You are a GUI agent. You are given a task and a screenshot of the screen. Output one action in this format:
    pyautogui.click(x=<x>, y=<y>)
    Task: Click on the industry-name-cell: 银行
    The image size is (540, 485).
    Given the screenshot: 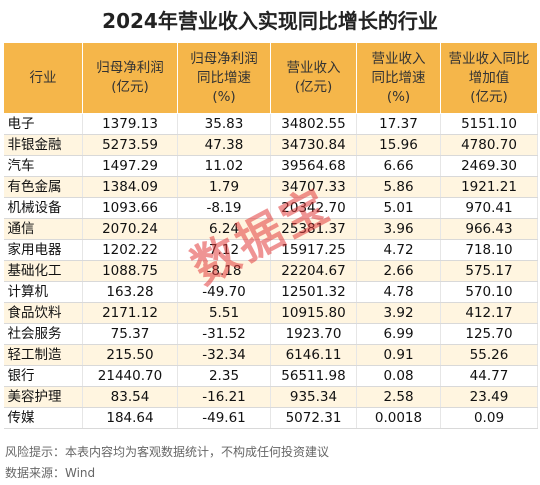 What is the action you would take?
    pyautogui.click(x=43, y=376)
    